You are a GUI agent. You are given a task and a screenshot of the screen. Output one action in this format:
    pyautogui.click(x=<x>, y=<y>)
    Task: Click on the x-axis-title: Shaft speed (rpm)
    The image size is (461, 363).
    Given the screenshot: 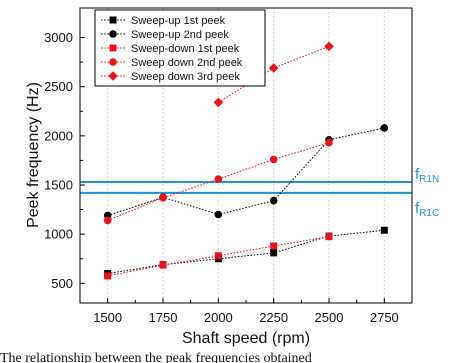 What is the action you would take?
    pyautogui.click(x=246, y=338)
    